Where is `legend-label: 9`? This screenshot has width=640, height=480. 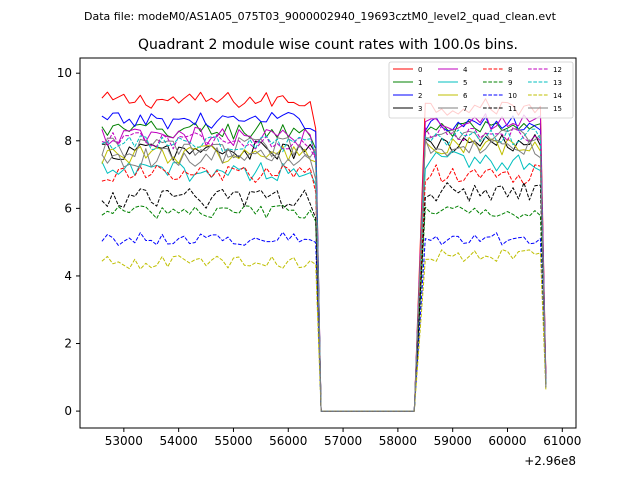 legend-label: 9 is located at coordinates (510, 83).